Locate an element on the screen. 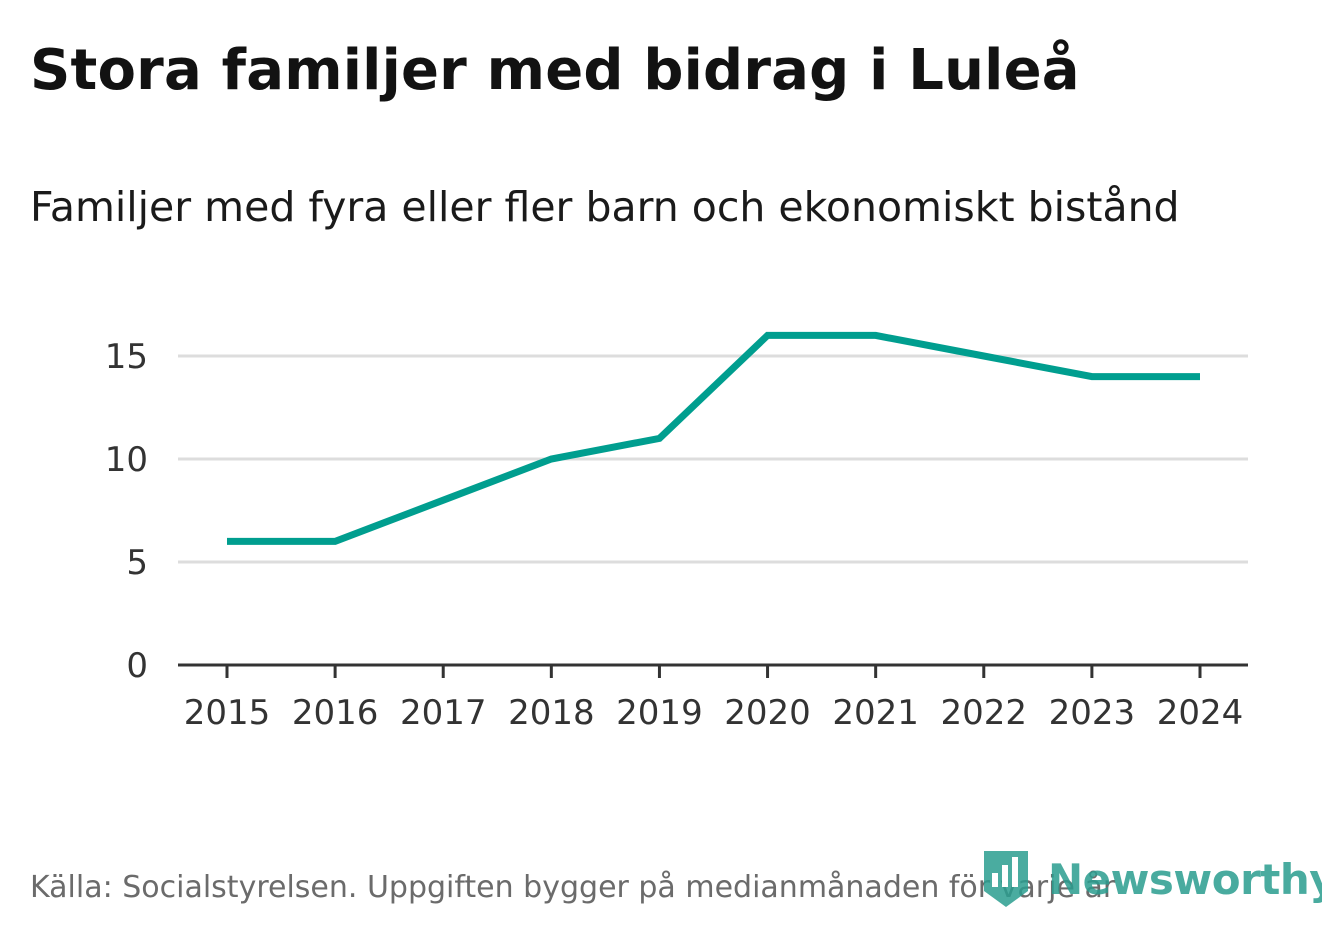 This screenshot has height=939, width=1322. x-tick-label-2021: 2021 is located at coordinates (875, 713).